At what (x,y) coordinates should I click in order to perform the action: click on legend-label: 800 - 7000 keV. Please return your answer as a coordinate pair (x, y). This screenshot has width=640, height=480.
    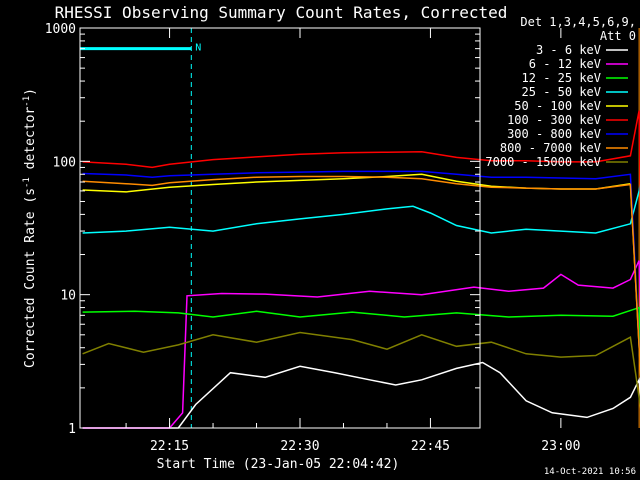
    Looking at the image, I should click on (550, 148).